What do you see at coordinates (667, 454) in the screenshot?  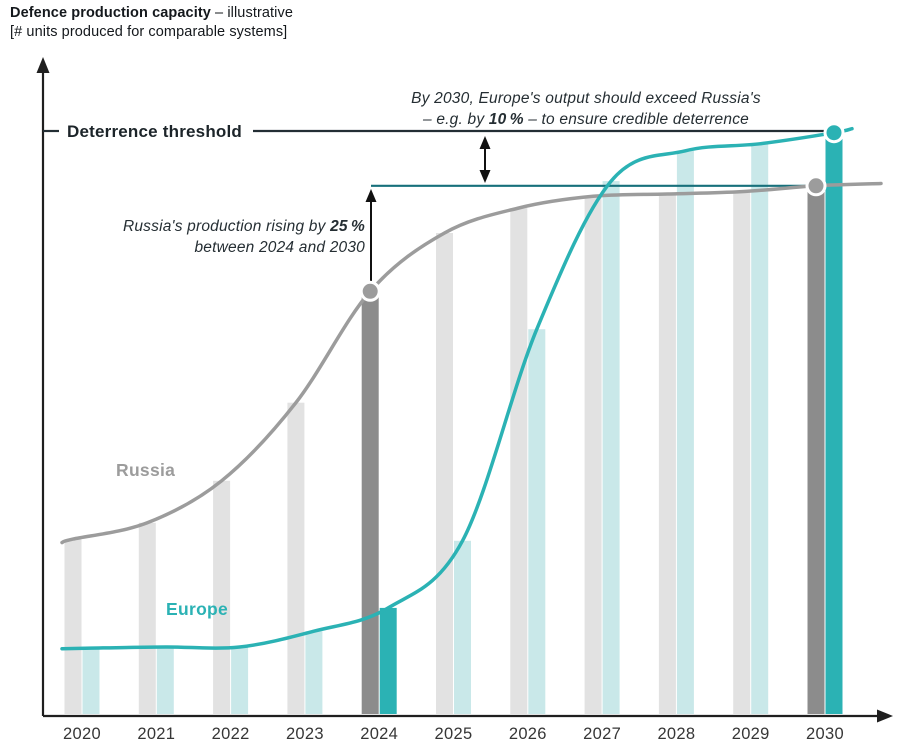 I see `bar-russia-2028` at bounding box center [667, 454].